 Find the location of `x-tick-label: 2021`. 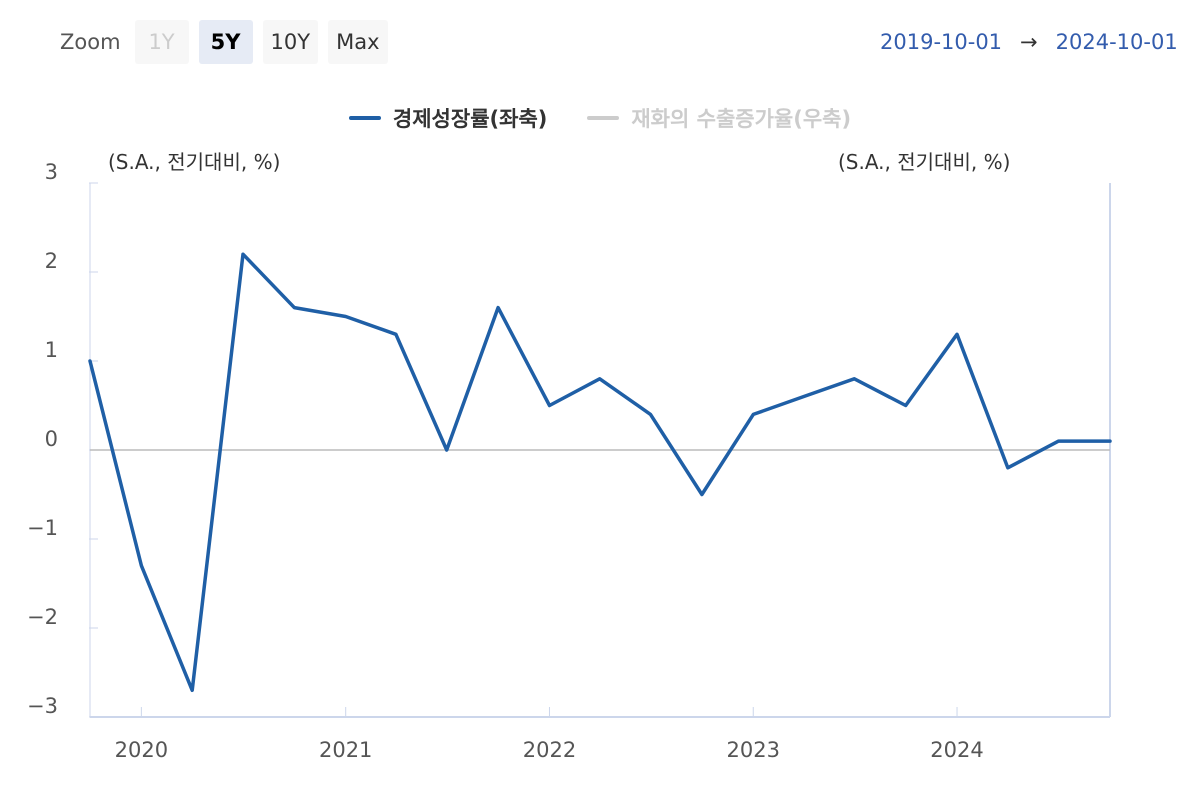

x-tick-label: 2021 is located at coordinates (345, 750).